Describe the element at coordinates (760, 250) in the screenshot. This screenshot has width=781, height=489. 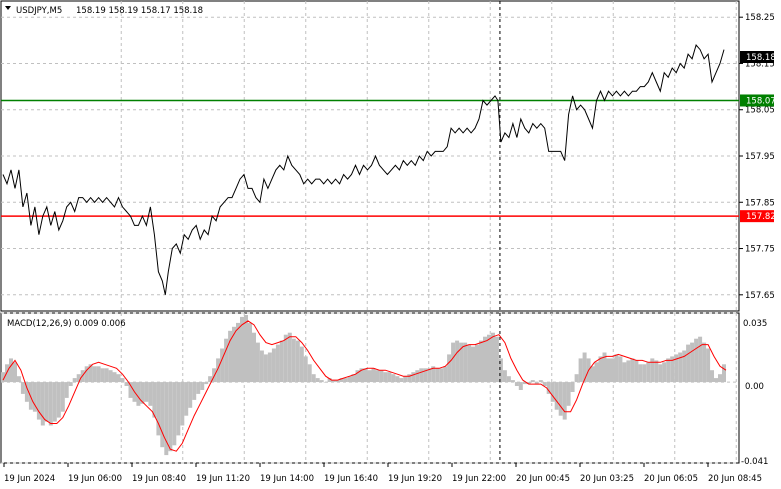
I see `price-tick-label: 157.75` at that location.